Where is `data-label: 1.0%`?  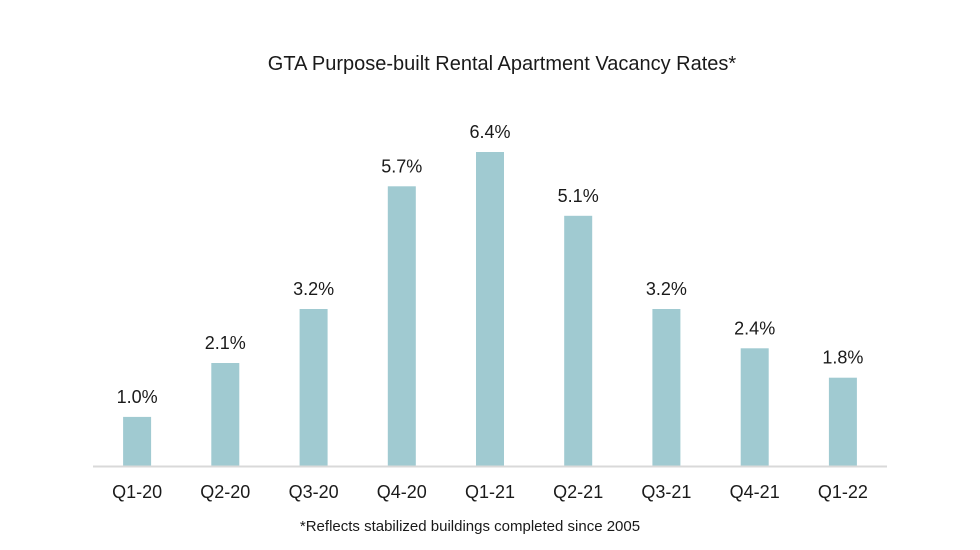
data-label: 1.0% is located at coordinates (137, 397).